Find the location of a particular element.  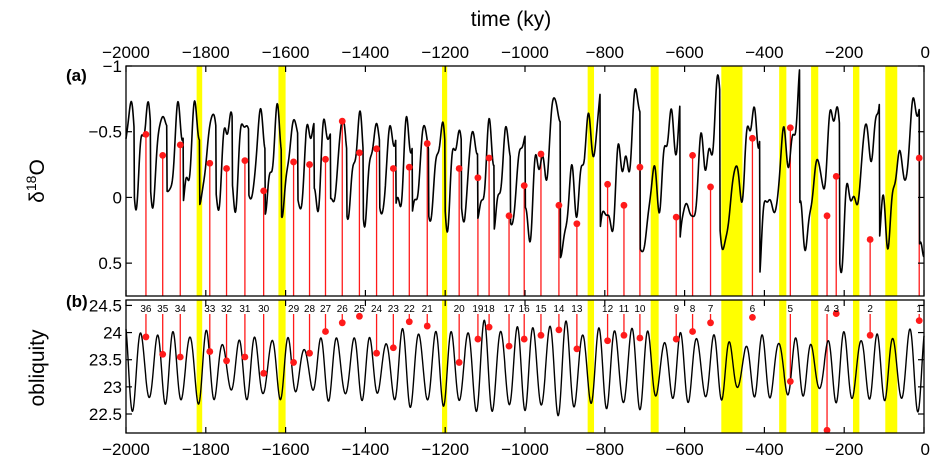

termination-label-28: 28 is located at coordinates (310, 309).